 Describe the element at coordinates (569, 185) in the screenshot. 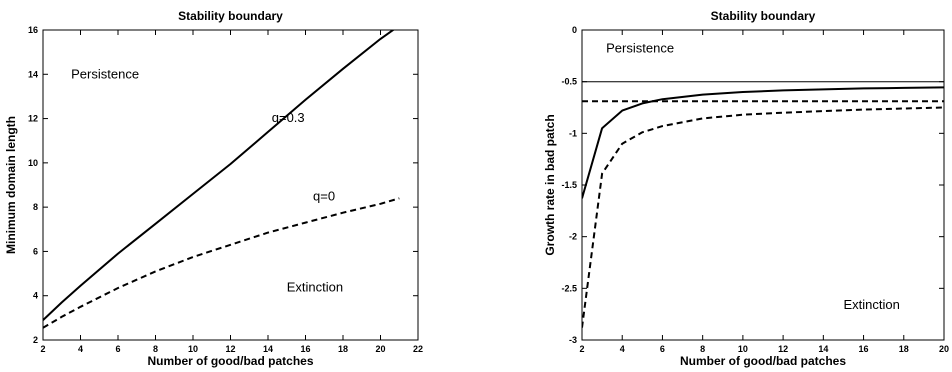

I see `y-tick-label: -1.5` at that location.